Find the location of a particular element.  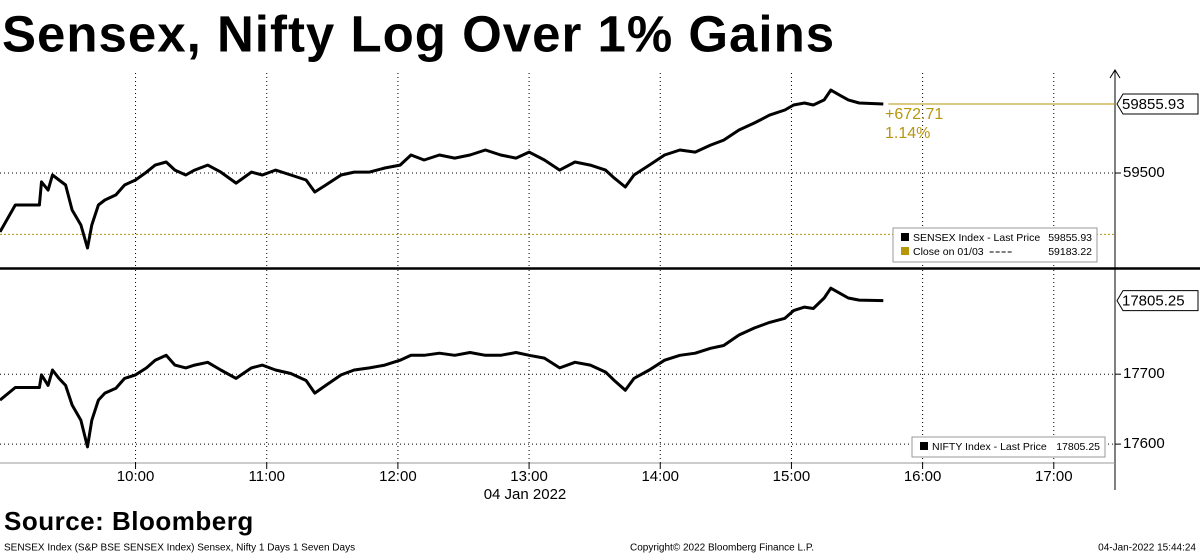

price-tag-label: 59855.93 is located at coordinates (1153, 104).